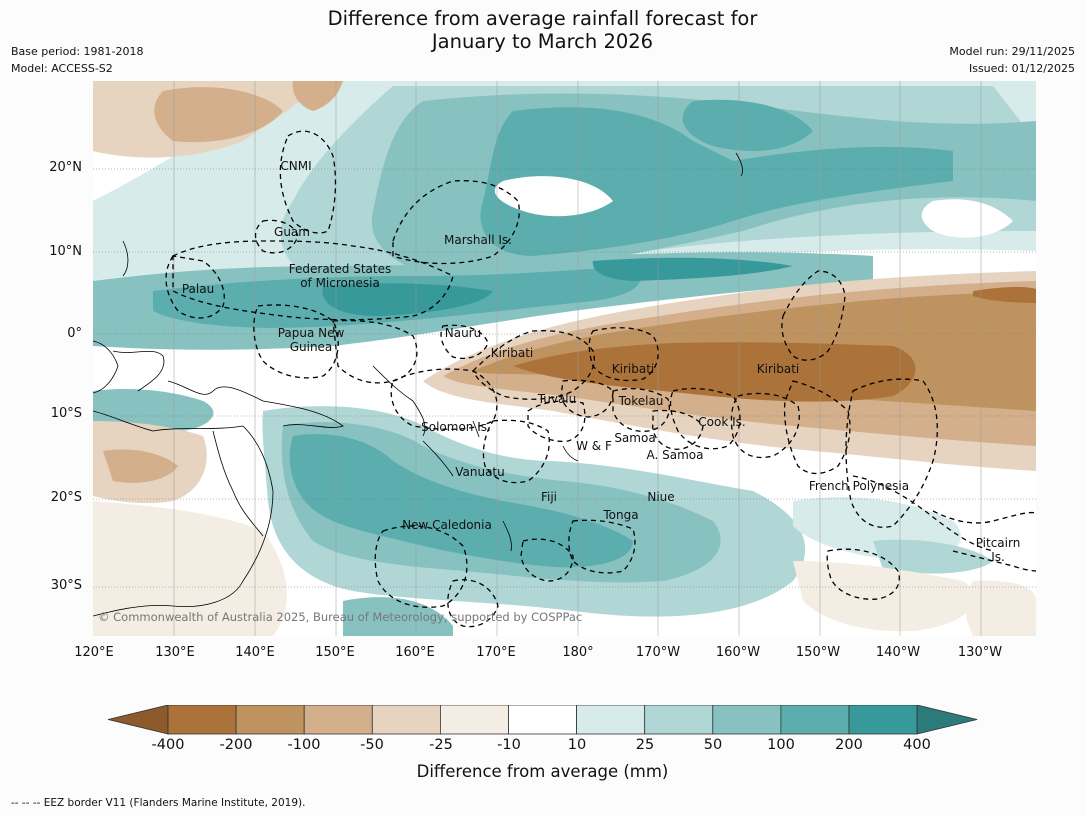 This screenshot has width=1085, height=816. I want to click on meta-left: Base period: 1981-2018 Model: ACCESS-S2, so click(77, 60).